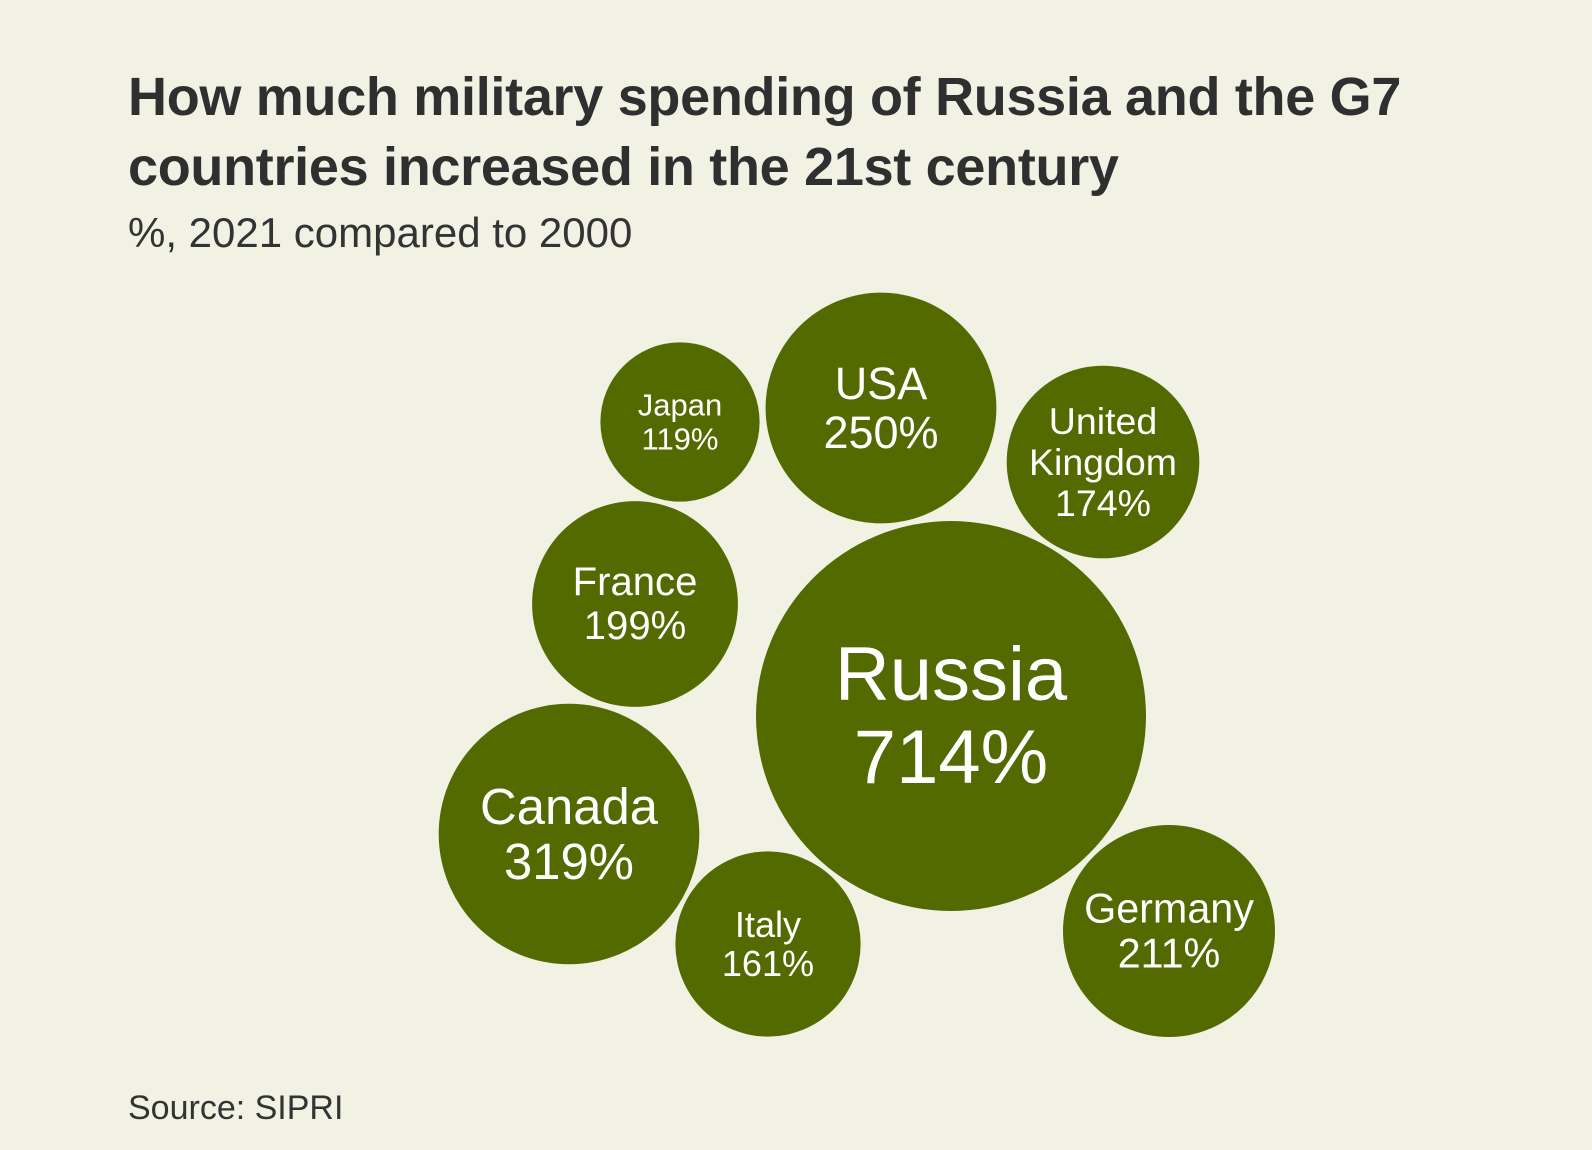 The image size is (1592, 1150). What do you see at coordinates (1169, 954) in the screenshot?
I see `bubble-value-germany: 211%` at bounding box center [1169, 954].